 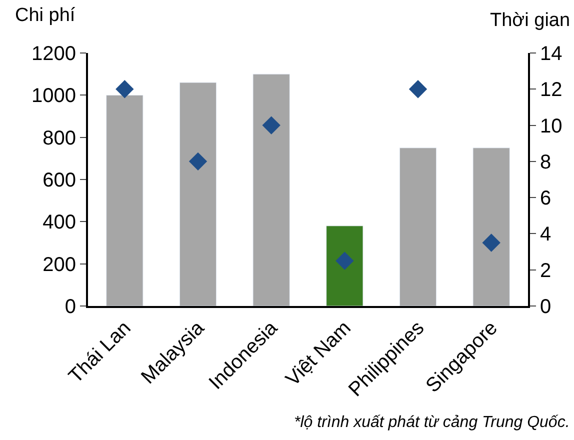 What do you see at coordinates (546, 307) in the screenshot?
I see `y2-tick-label: 0` at bounding box center [546, 307].